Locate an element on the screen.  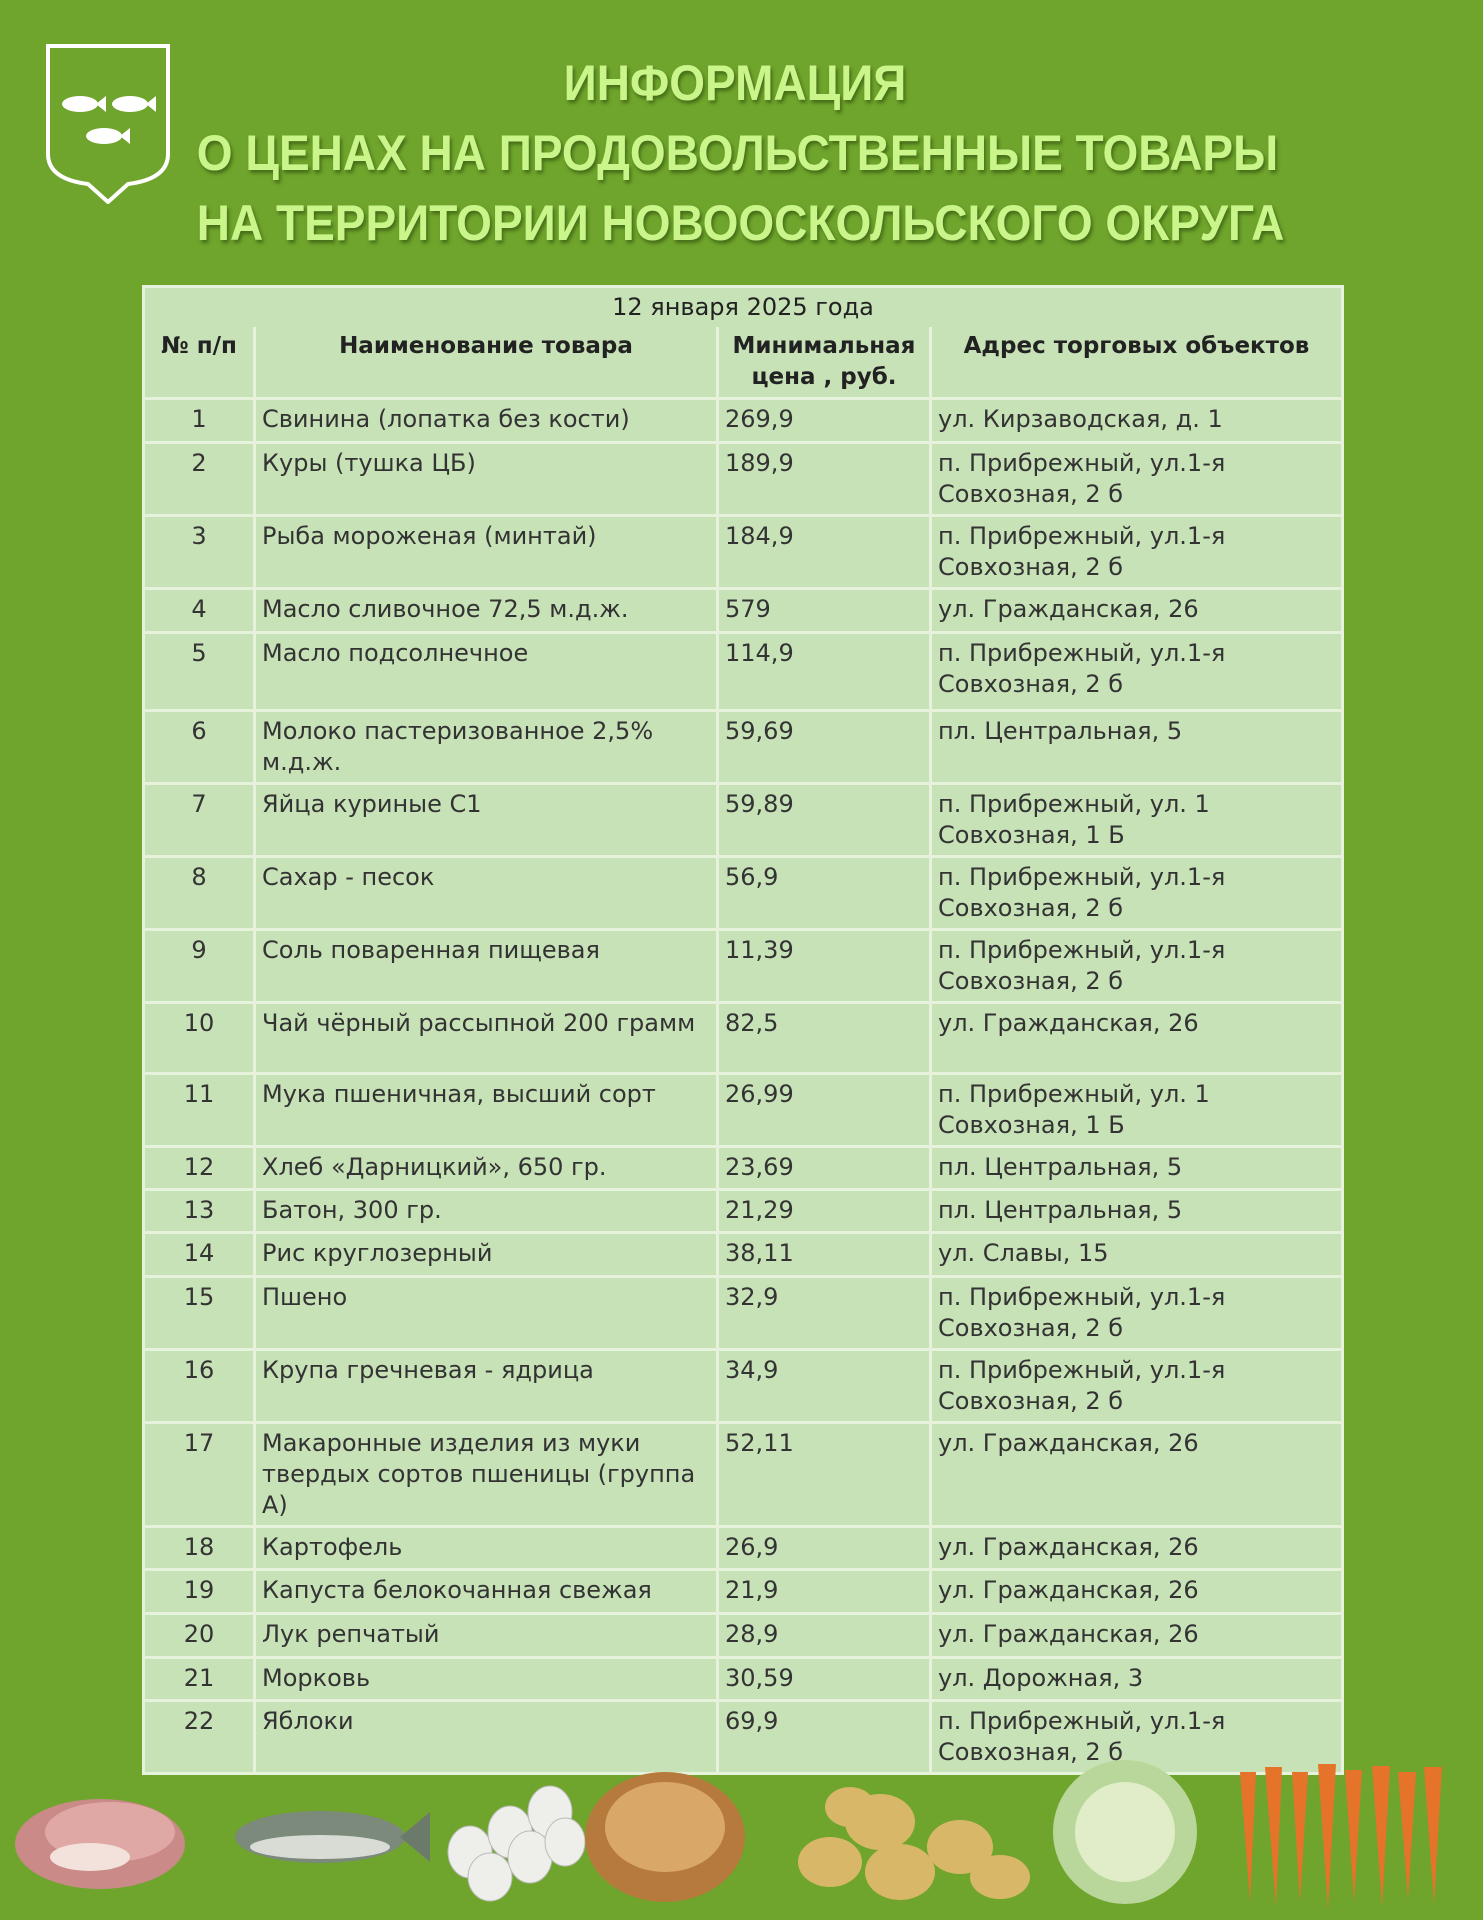
min-price: 30,59 is located at coordinates (824, 1679).